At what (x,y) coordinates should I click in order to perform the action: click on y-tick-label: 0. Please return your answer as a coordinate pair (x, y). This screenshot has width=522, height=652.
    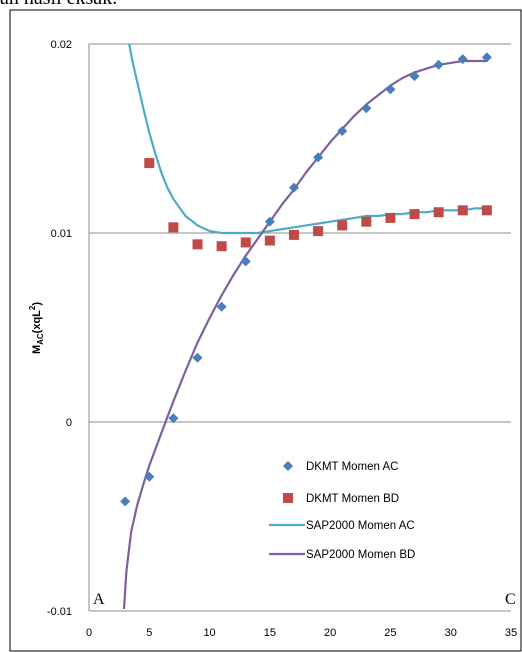
    Looking at the image, I should click on (69, 423).